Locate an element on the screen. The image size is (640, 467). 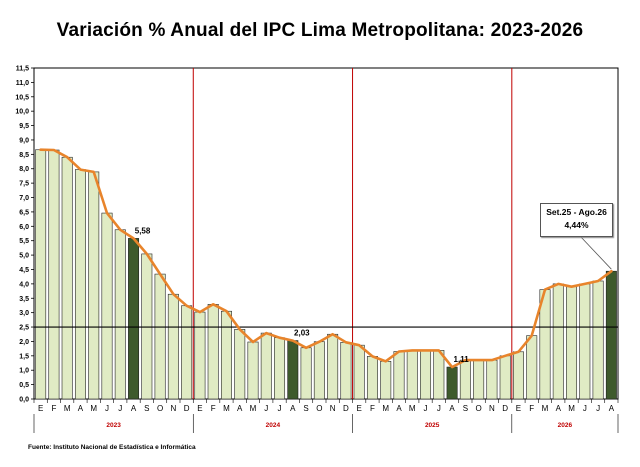
y-tick-label: 3,0 is located at coordinates (24, 313).